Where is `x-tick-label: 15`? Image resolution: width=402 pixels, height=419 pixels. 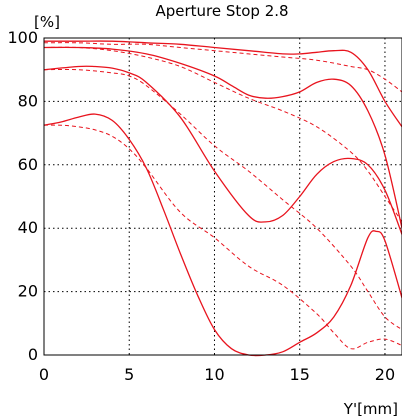
x-tick-label: 15 is located at coordinates (300, 374).